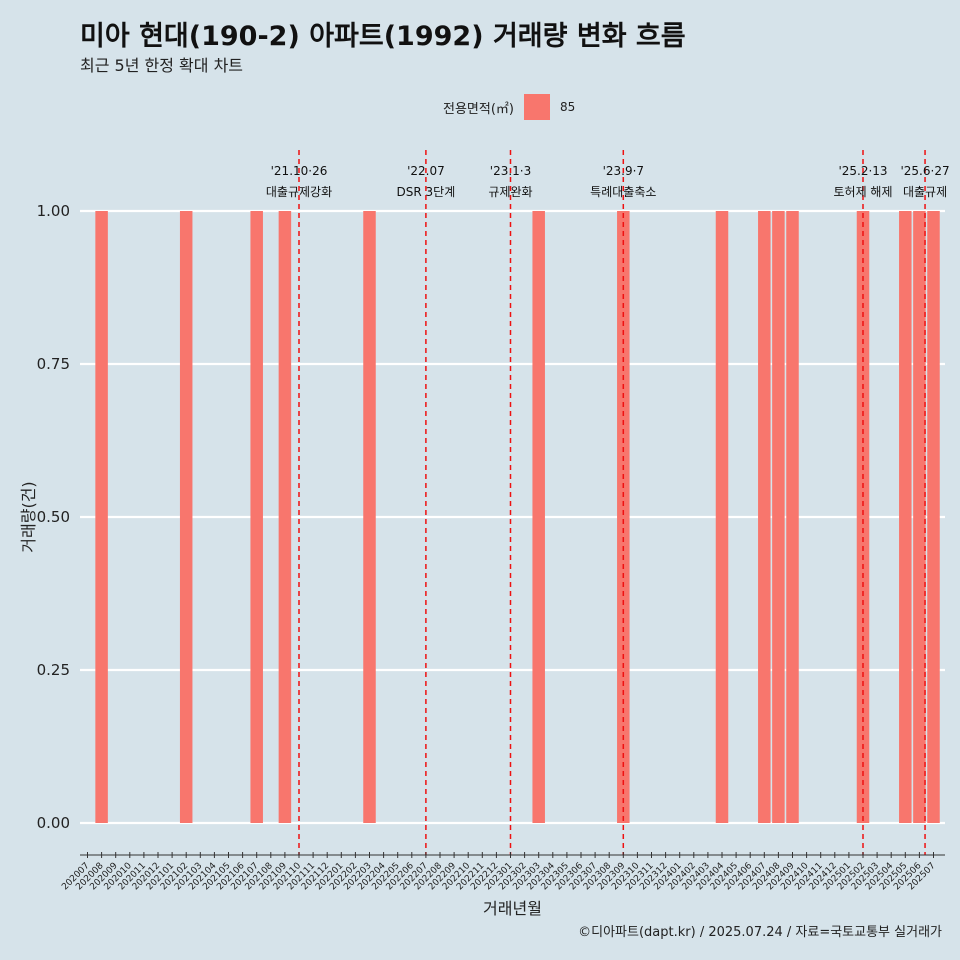 Image resolution: width=960 pixels, height=960 pixels. What do you see at coordinates (53, 670) in the screenshot?
I see `y-tick-label: 0.25` at bounding box center [53, 670].